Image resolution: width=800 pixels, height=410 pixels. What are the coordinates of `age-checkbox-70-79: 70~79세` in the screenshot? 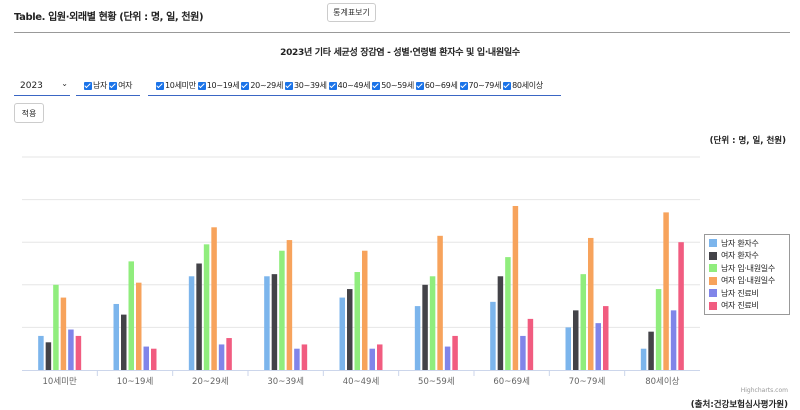 It's located at (480, 85).